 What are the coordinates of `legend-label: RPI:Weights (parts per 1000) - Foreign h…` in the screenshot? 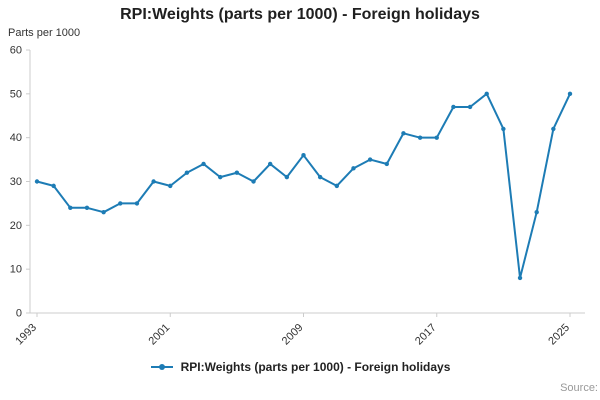 It's located at (315, 367).